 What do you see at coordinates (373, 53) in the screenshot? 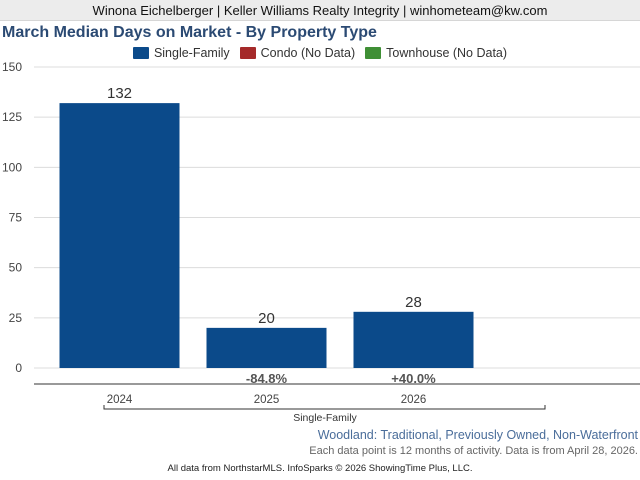
I see `legend-swatch-townhouse` at bounding box center [373, 53].